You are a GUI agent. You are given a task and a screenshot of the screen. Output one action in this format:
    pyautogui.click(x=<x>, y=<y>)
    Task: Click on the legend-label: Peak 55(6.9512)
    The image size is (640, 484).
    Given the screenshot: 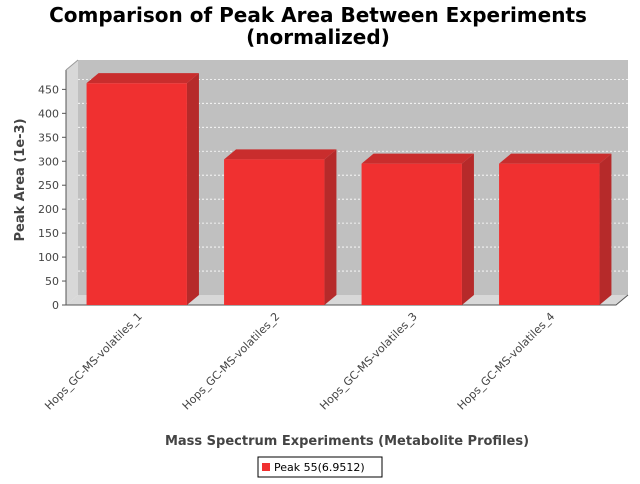 What is the action you would take?
    pyautogui.click(x=319, y=467)
    